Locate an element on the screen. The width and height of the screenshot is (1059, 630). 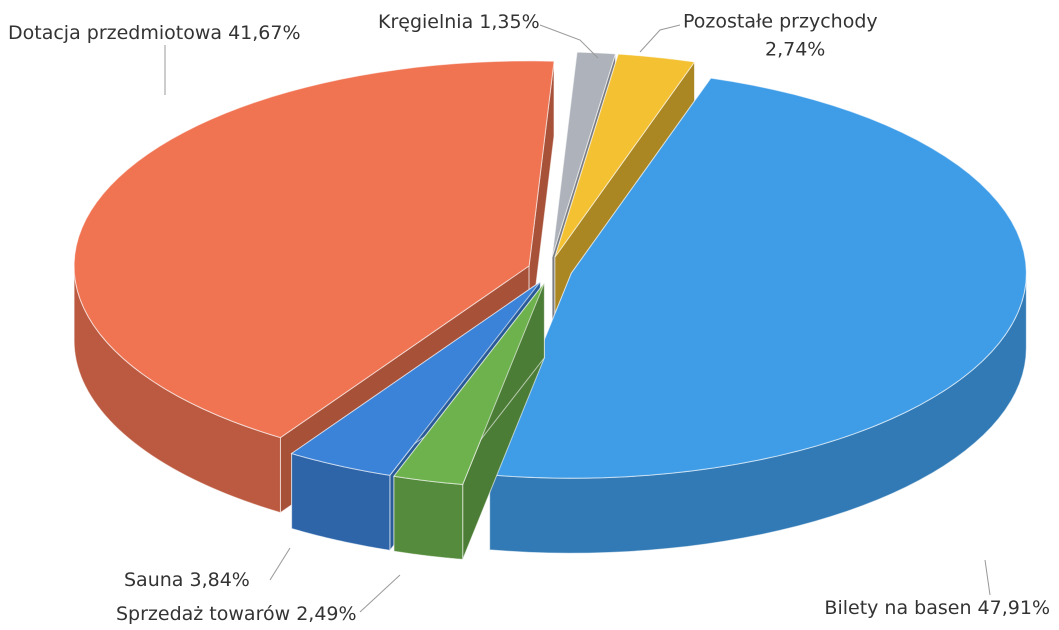
slice-label: Sprzedaż towarów 2,49% is located at coordinates (236, 614).